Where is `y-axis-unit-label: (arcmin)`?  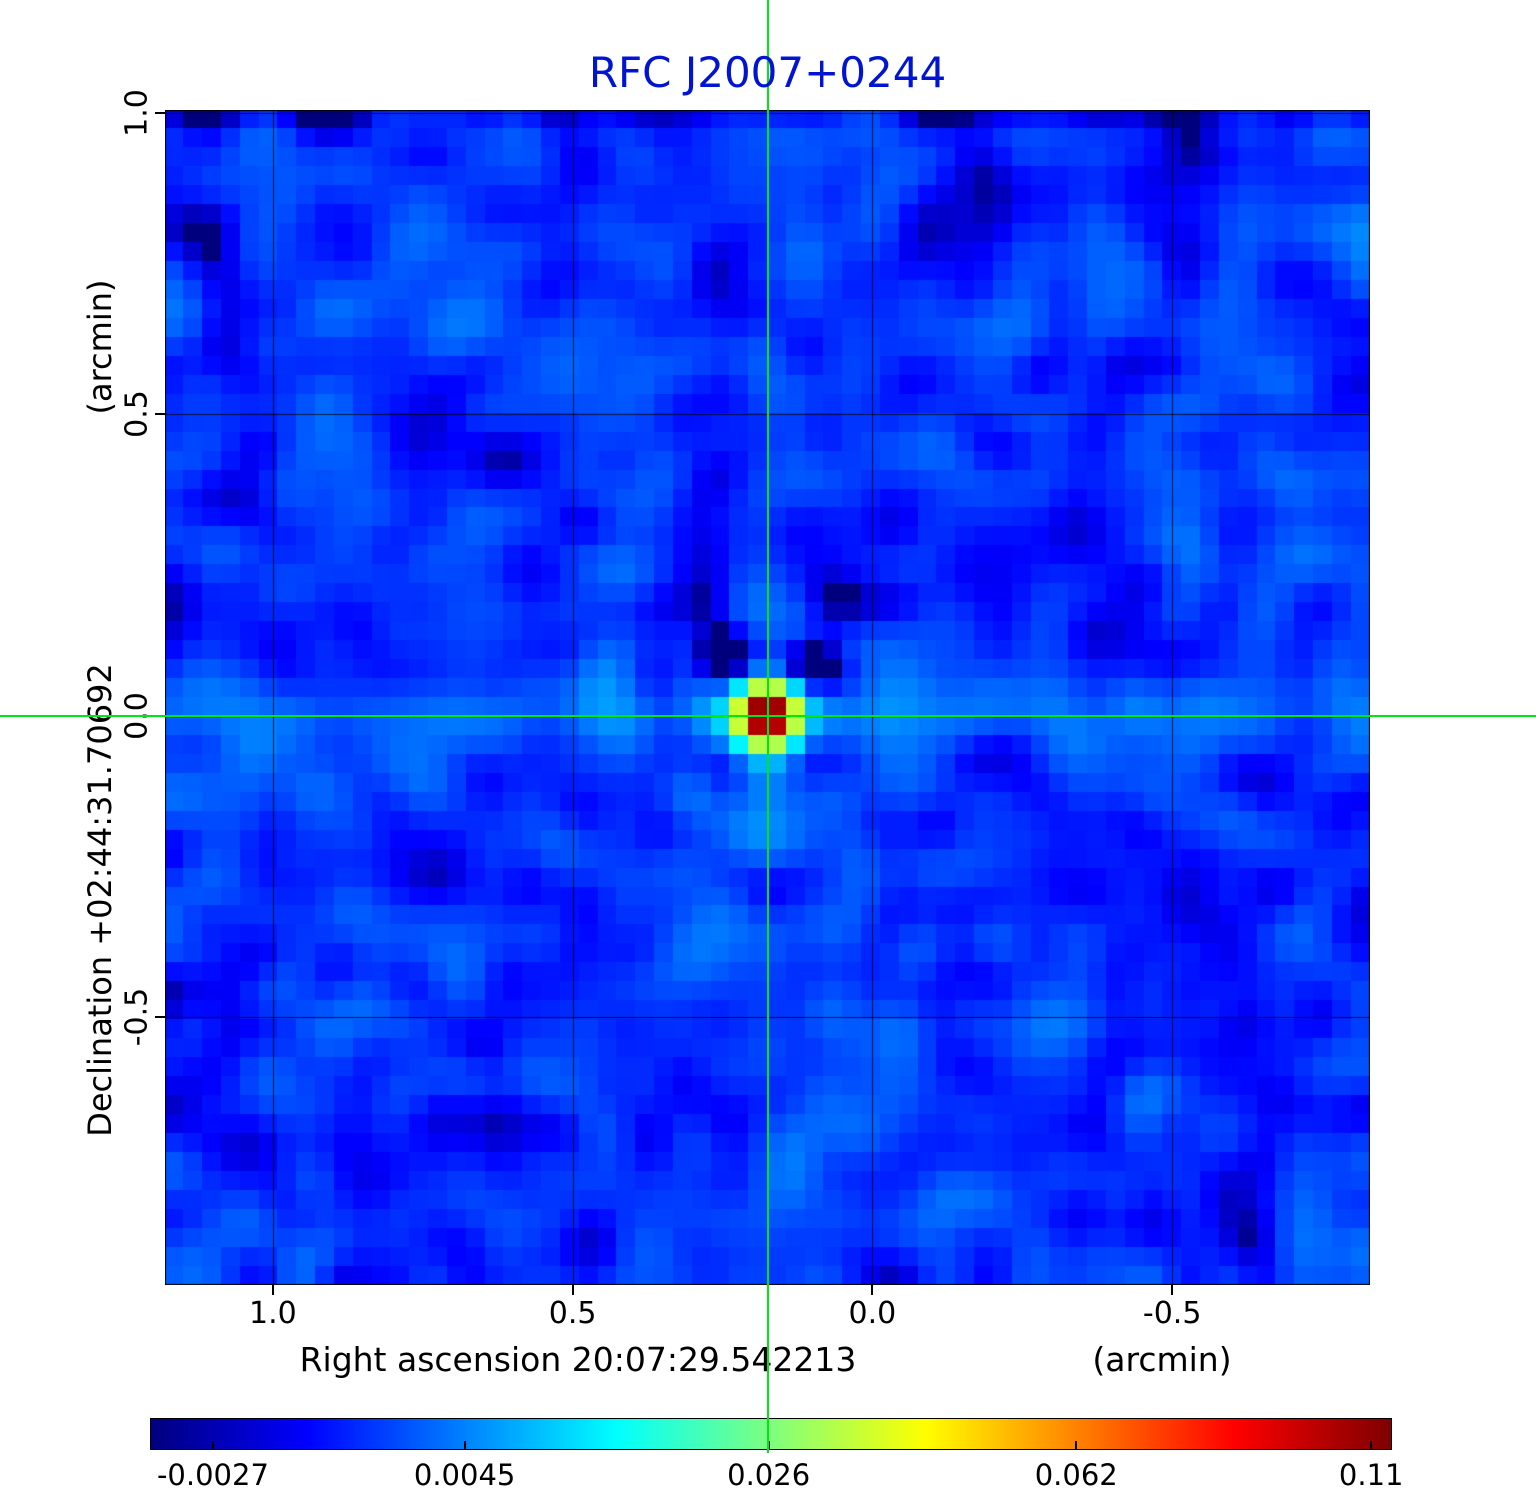 y-axis-unit-label: (arcmin) is located at coordinates (100, 347).